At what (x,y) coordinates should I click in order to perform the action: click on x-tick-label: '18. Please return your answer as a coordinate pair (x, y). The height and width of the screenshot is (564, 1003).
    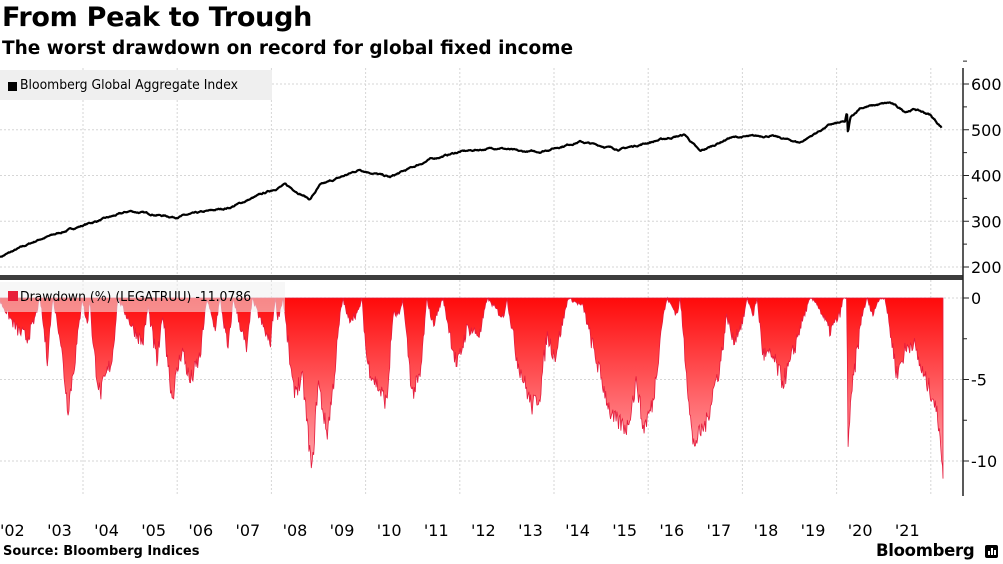
    Looking at the image, I should click on (766, 530).